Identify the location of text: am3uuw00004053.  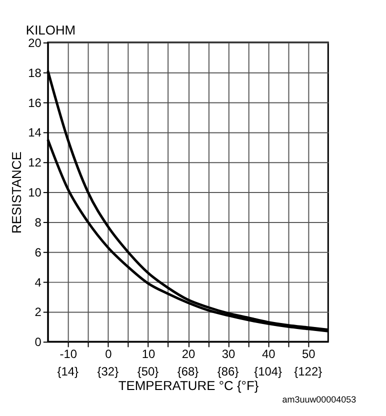
(319, 399).